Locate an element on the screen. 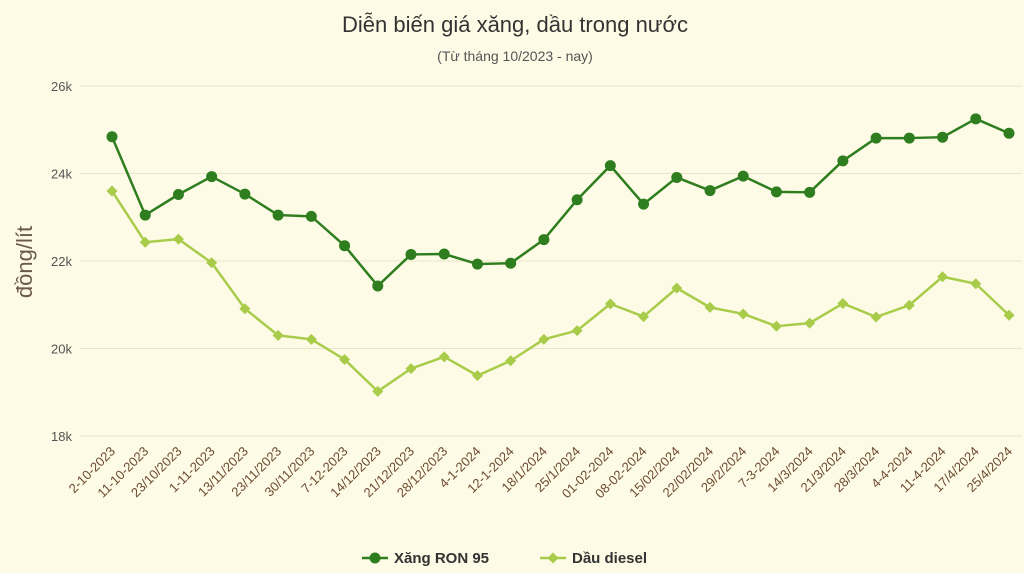  legend-label: Xăng RON 95 is located at coordinates (441, 558).